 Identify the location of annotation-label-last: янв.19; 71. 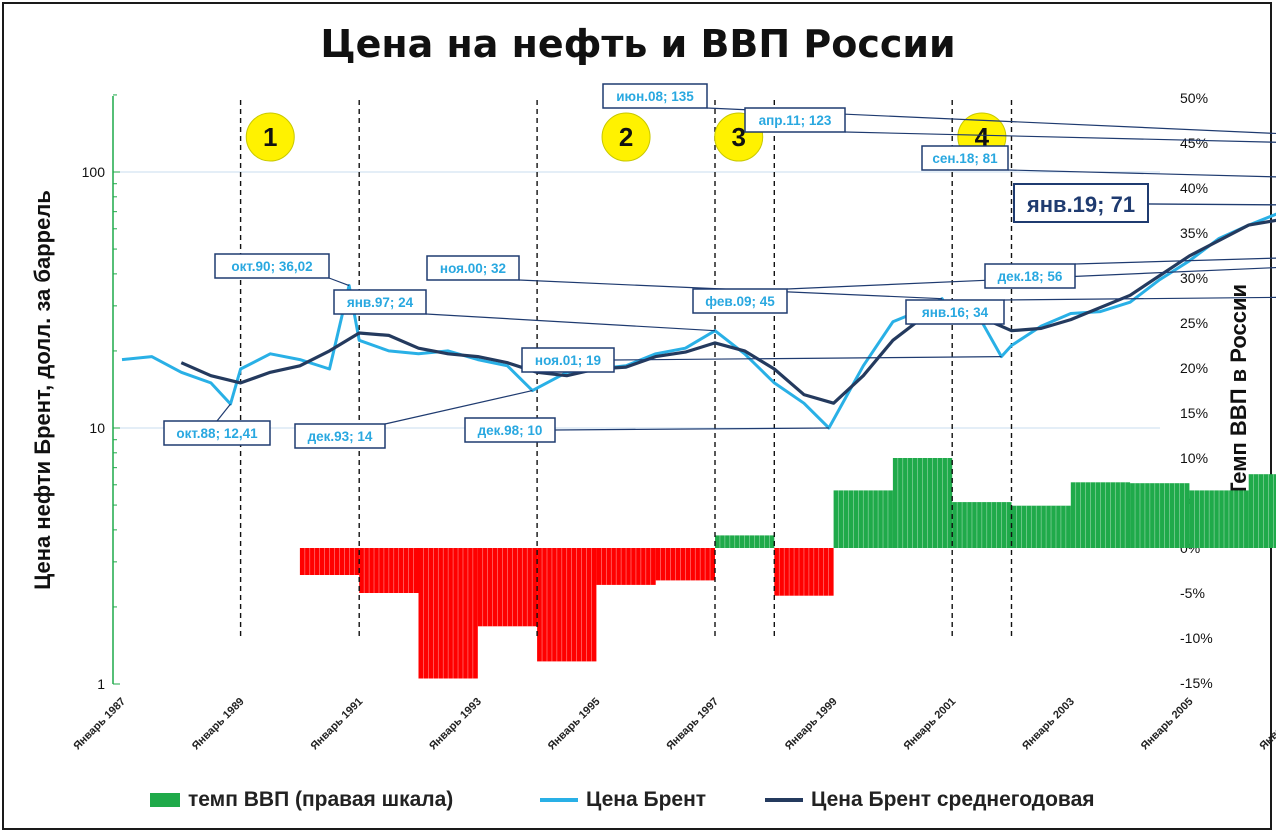
(1080, 204).